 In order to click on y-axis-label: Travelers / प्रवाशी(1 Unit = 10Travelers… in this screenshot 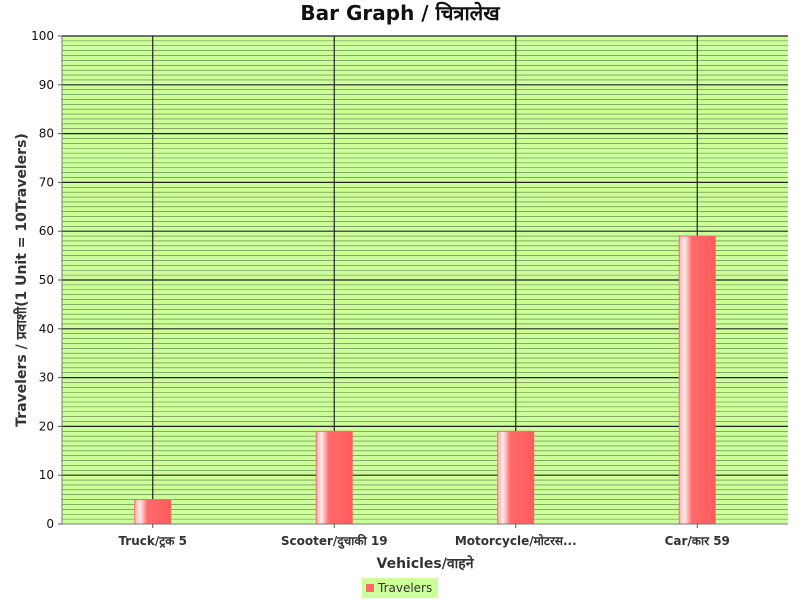, I will do `click(21, 280)`.